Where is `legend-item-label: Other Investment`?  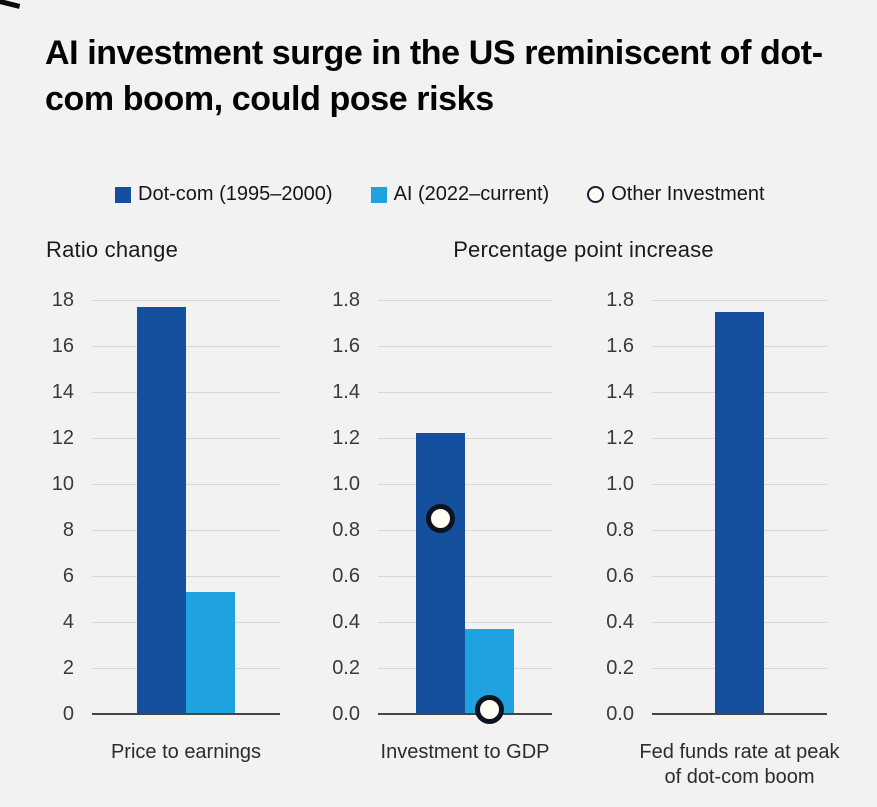
legend-item-label: Other Investment is located at coordinates (688, 194).